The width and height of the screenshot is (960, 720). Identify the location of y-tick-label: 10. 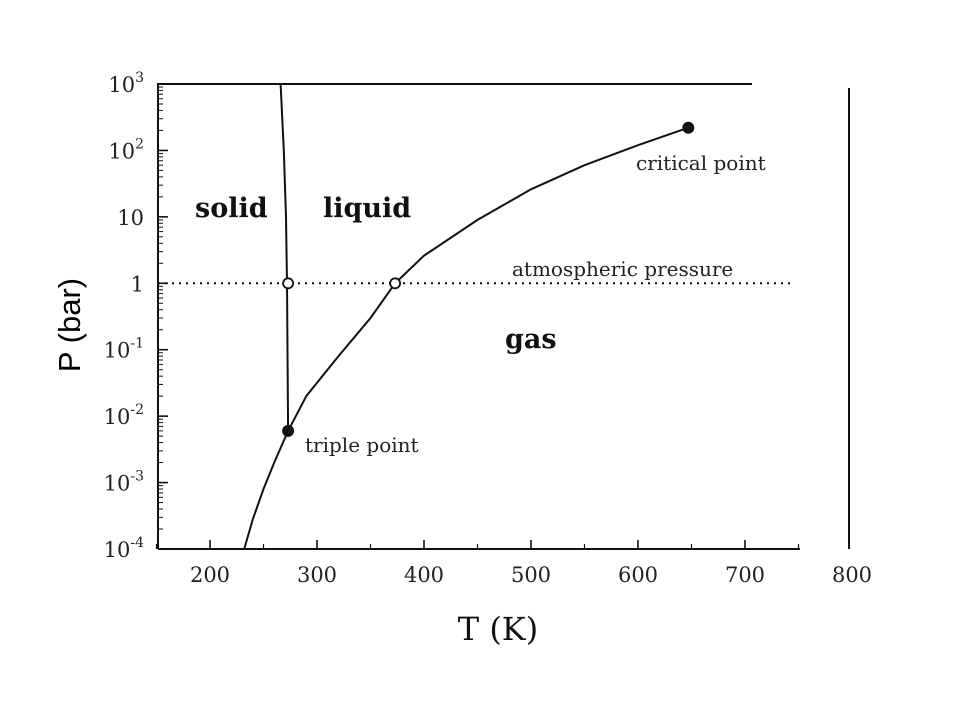
(130, 218).